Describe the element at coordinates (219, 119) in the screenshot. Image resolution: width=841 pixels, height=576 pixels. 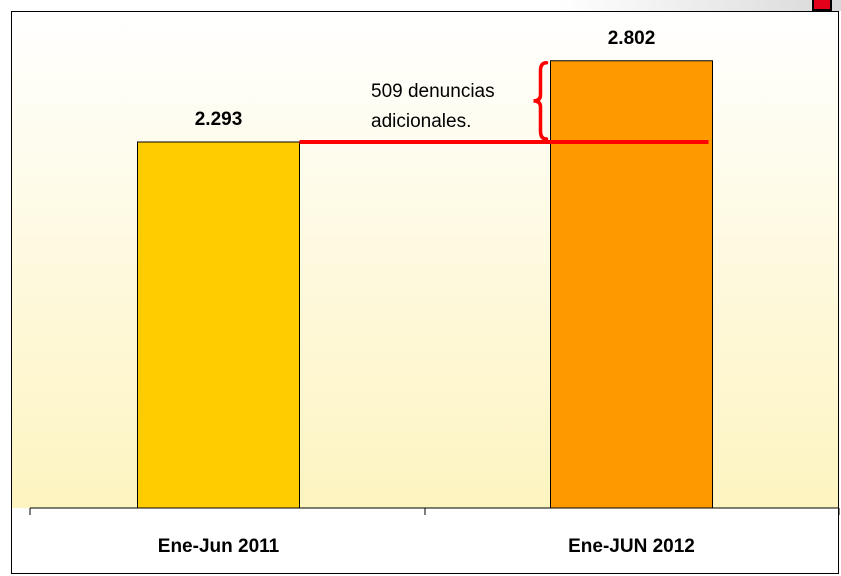
I see `value-label-1: 2.293` at that location.